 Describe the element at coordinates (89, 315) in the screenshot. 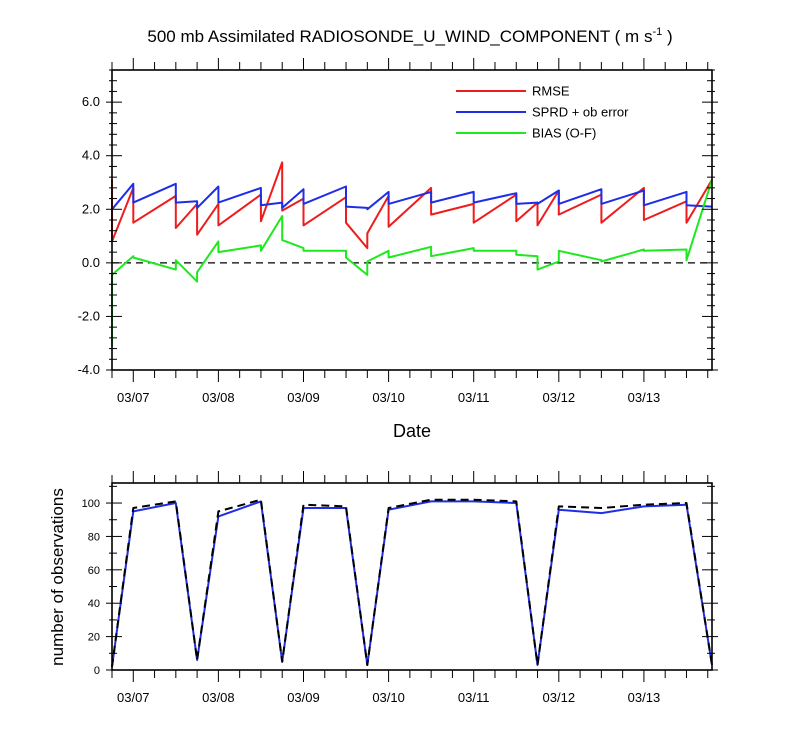

I see `y-tick-label: -2.0` at that location.